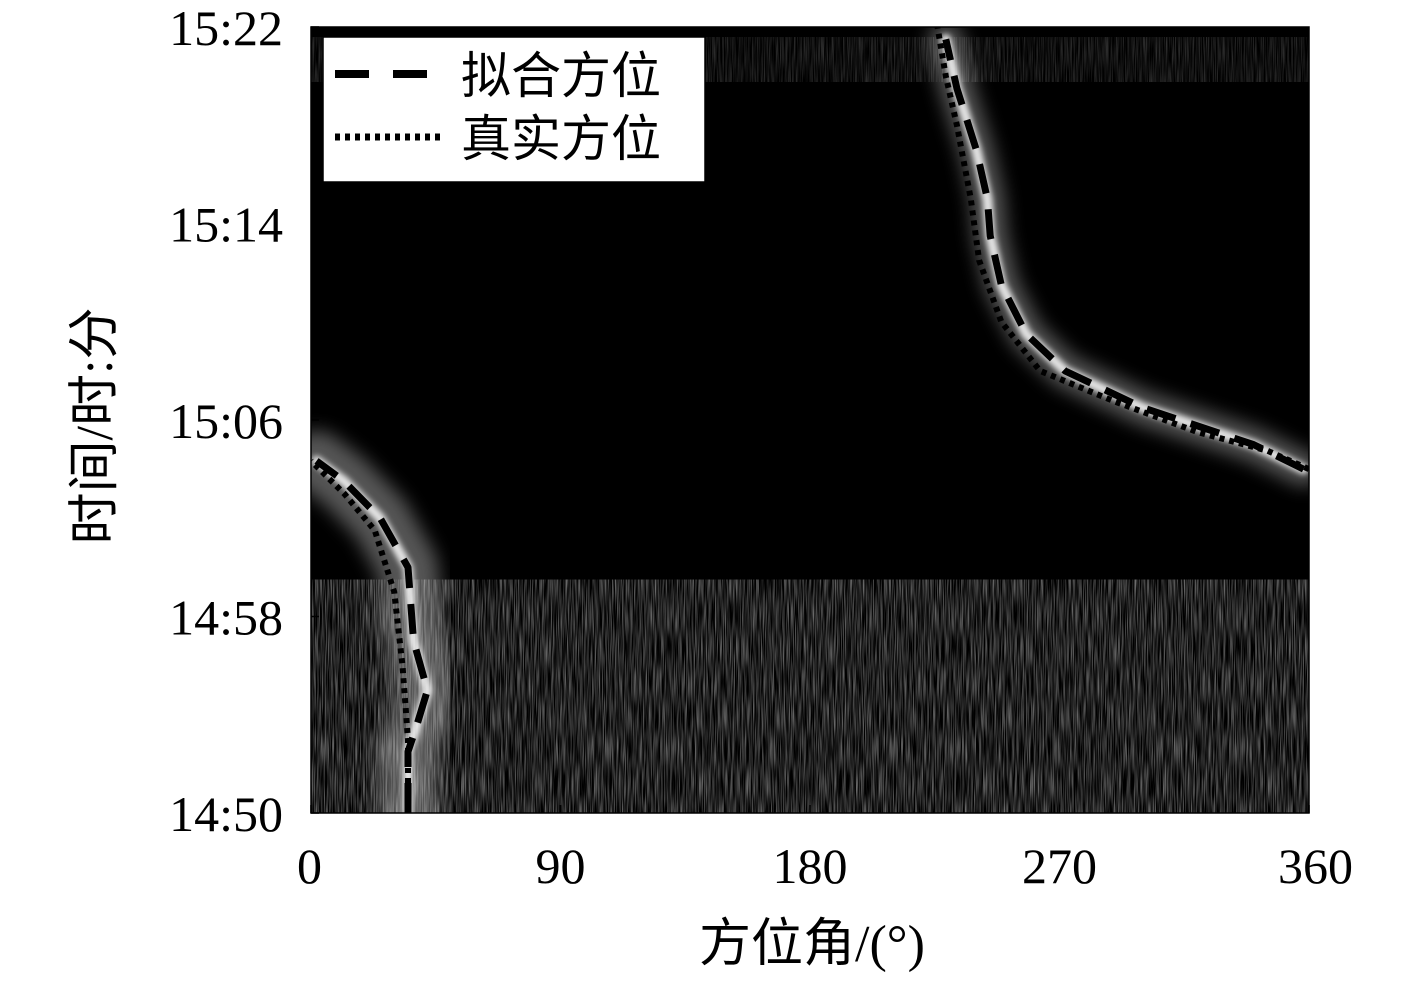  I want to click on x-axis-label: 方位角/(°), so click(812, 944).